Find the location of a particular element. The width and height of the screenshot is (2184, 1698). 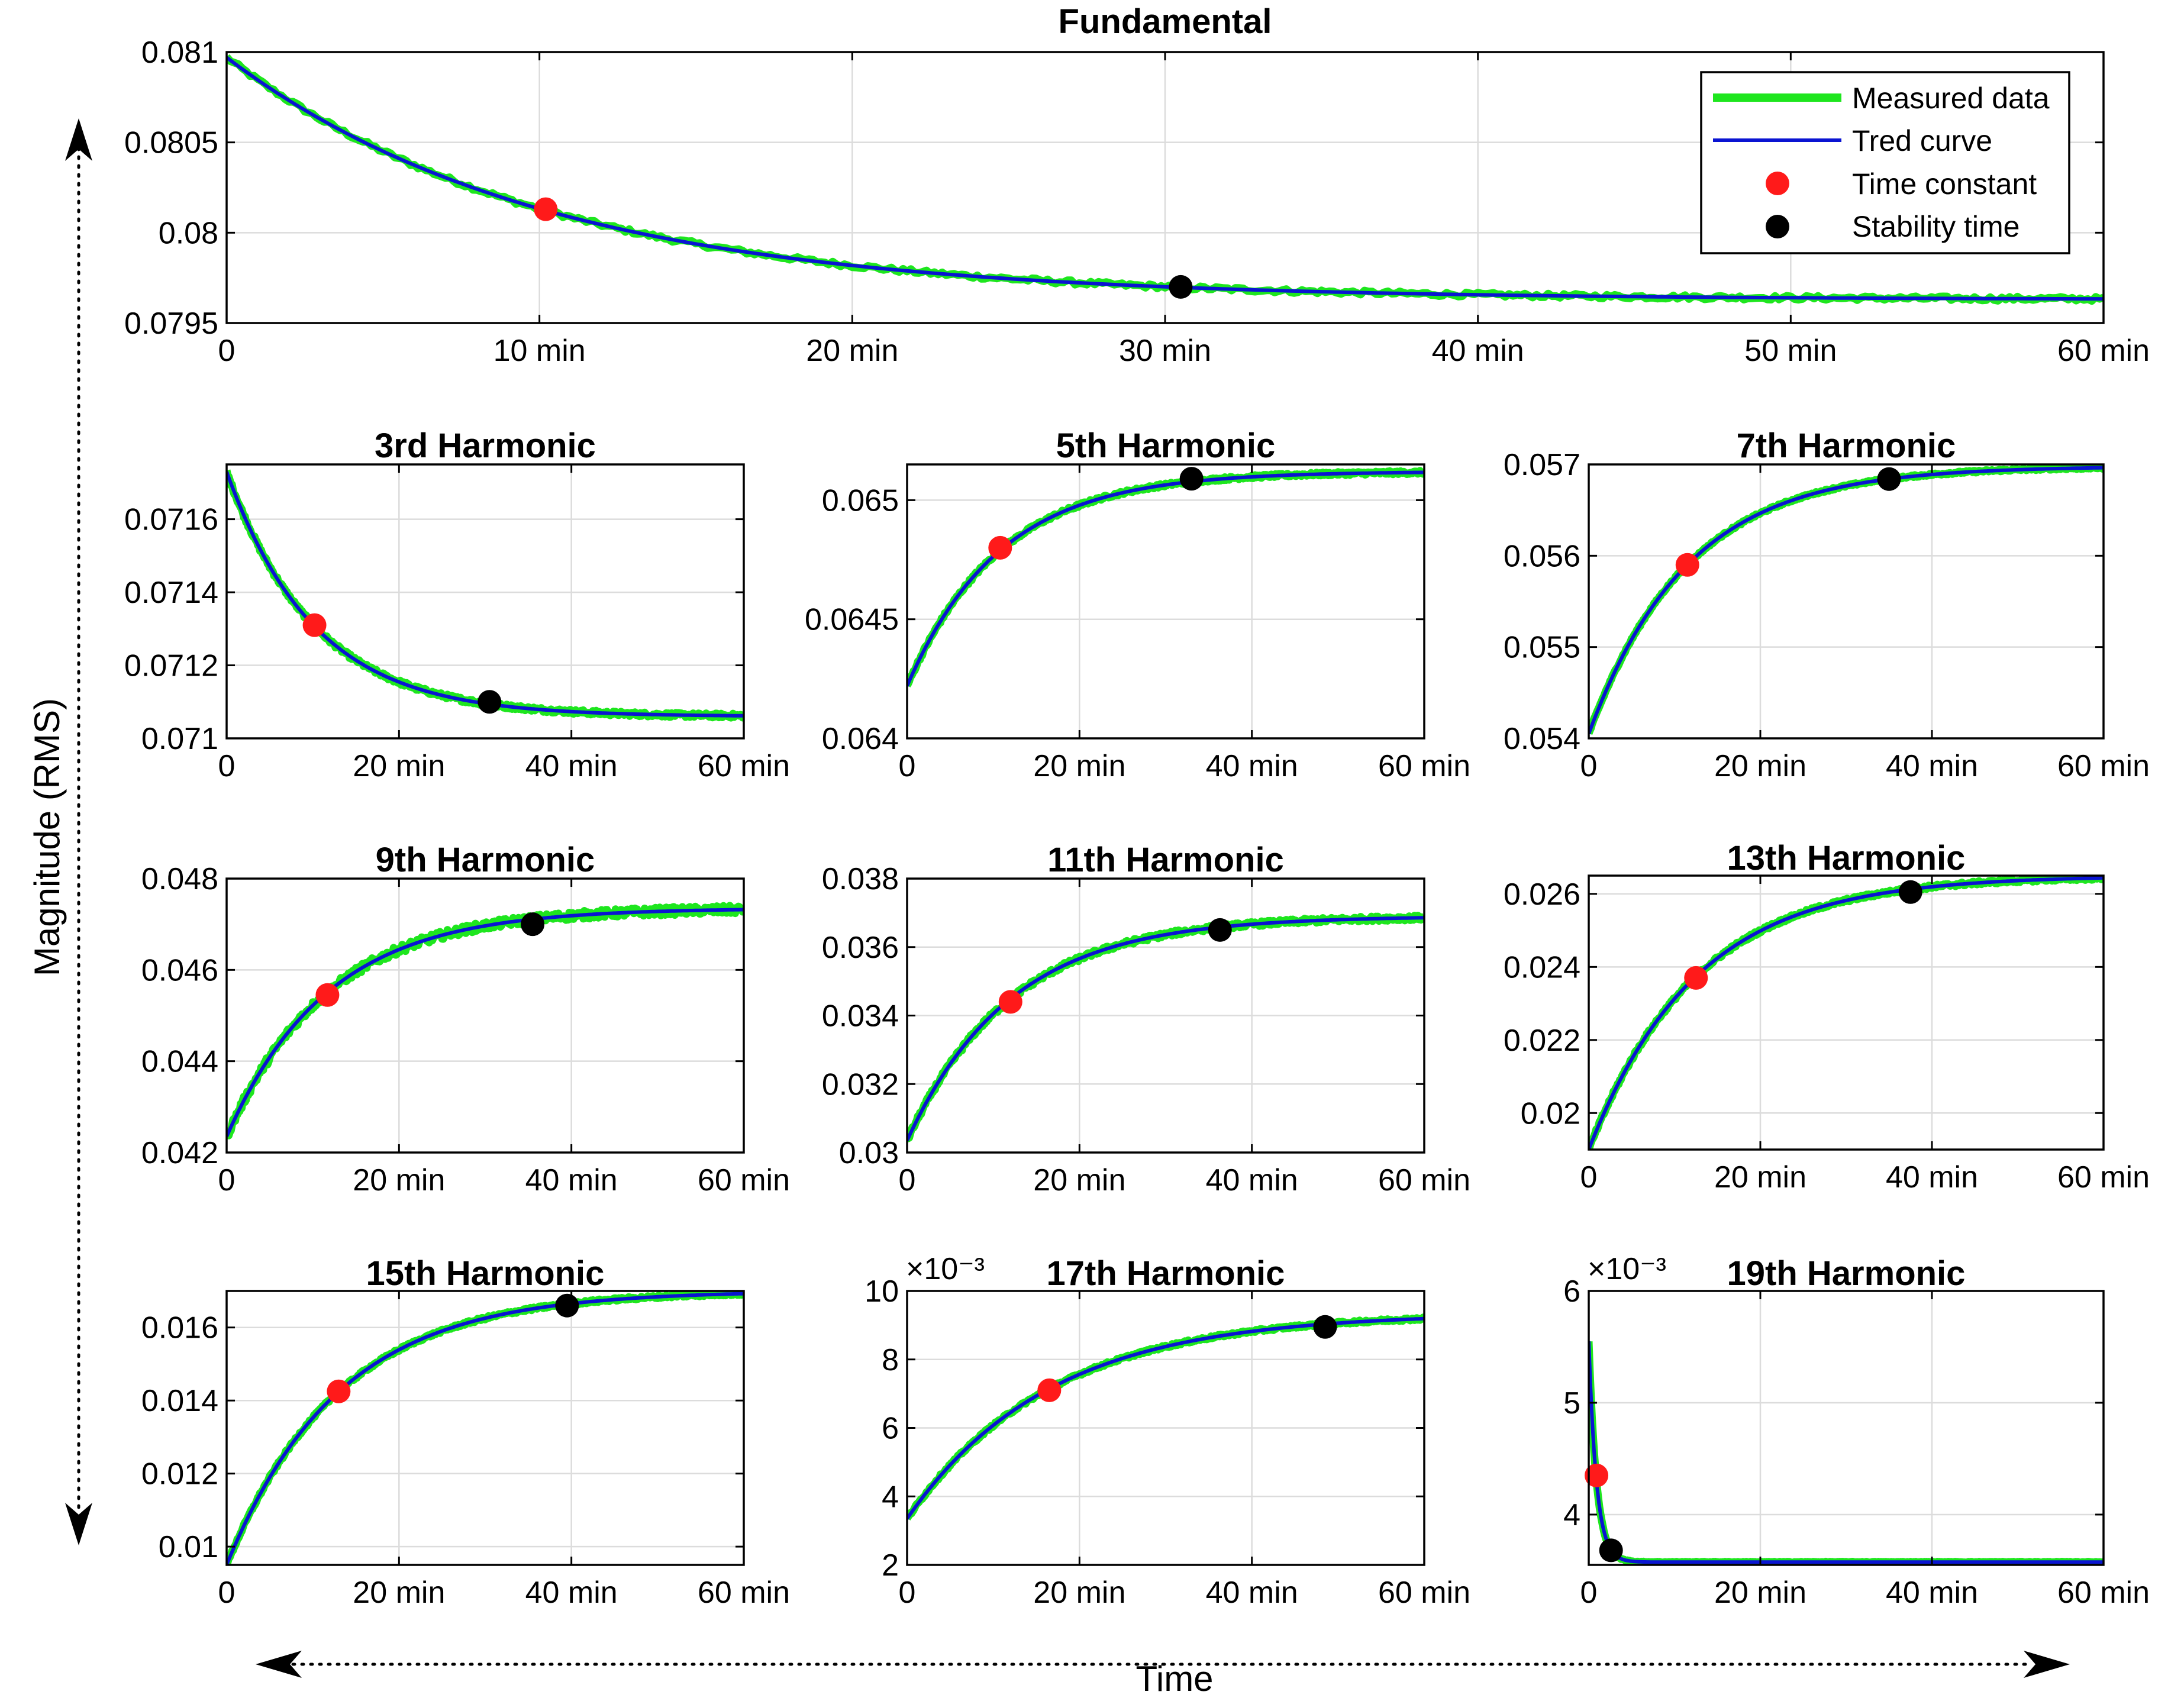

legend-swatch-time-constant is located at coordinates (1777, 184).